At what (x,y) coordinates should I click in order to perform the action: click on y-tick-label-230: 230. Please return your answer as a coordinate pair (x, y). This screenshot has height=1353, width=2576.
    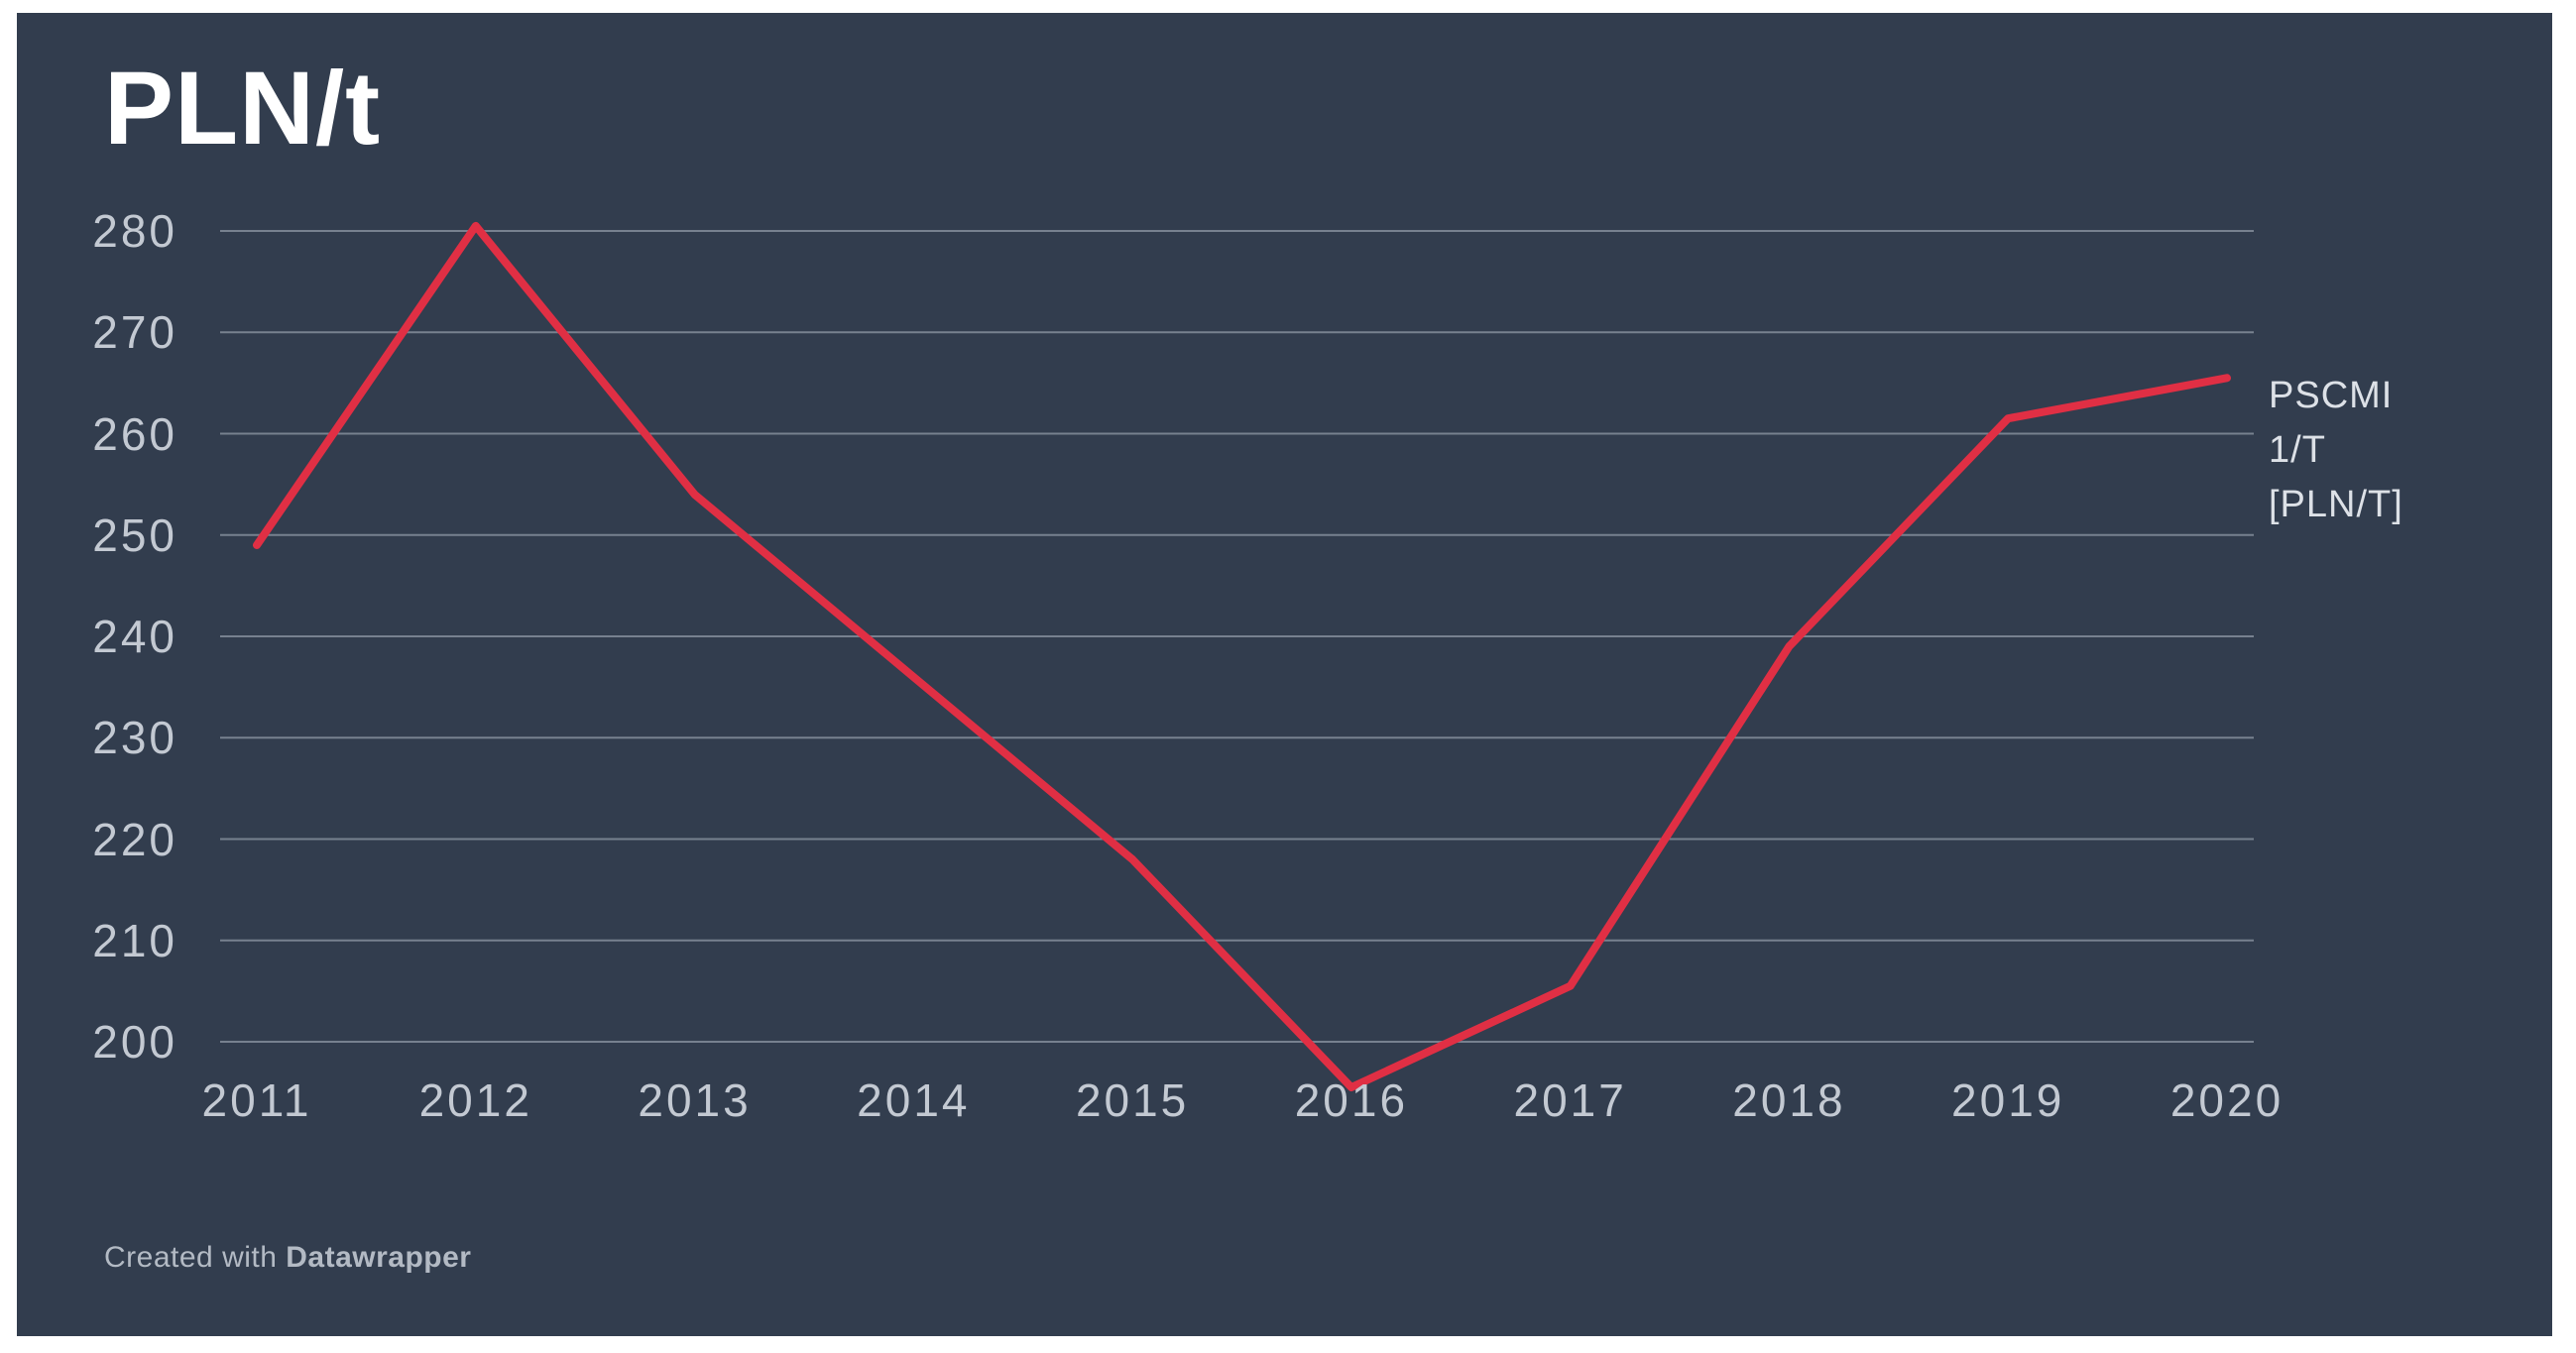
    Looking at the image, I should click on (134, 738).